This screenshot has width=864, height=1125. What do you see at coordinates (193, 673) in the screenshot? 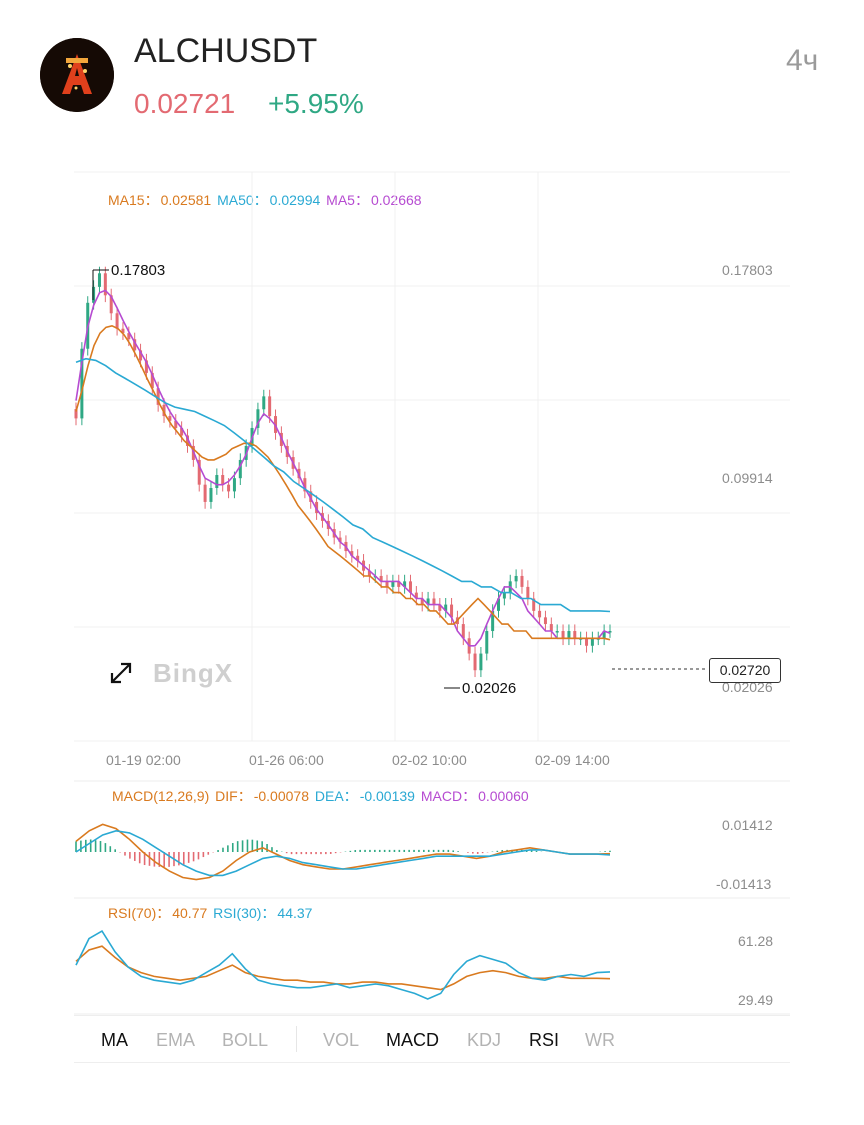
I see `bingx-watermark: BingX` at bounding box center [193, 673].